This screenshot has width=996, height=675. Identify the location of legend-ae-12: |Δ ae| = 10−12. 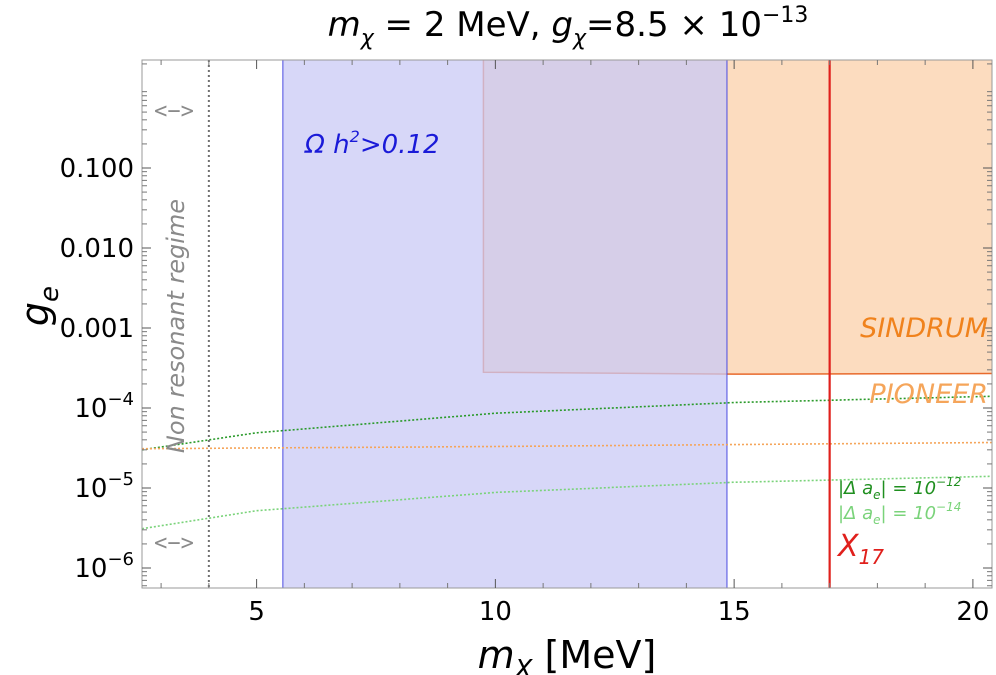
(899, 488).